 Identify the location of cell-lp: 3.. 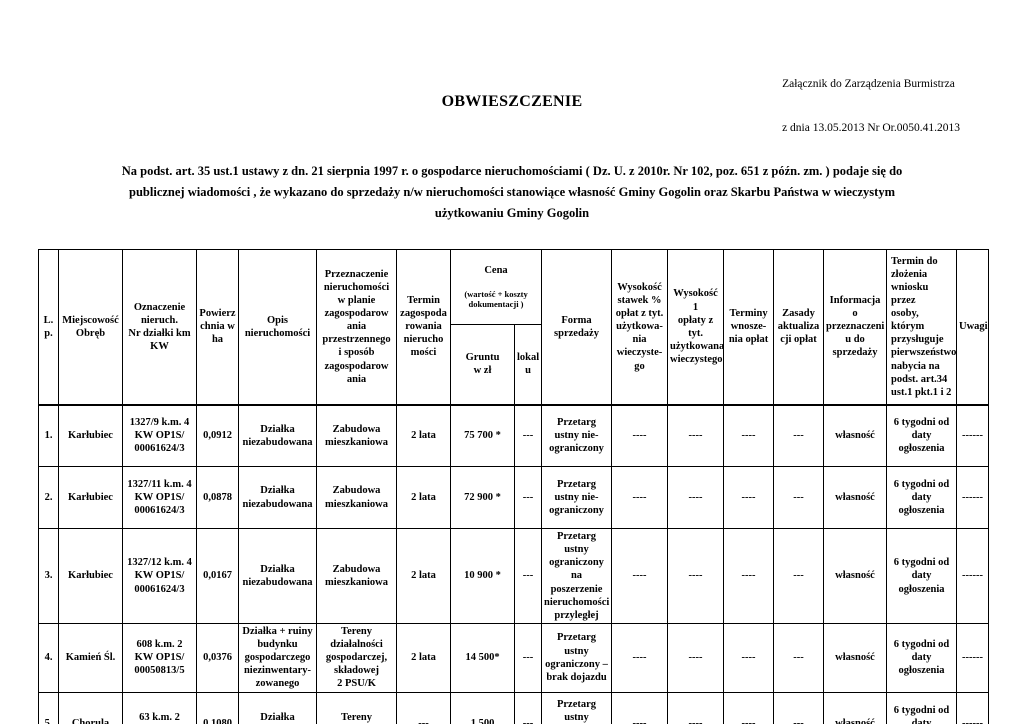
(48, 576).